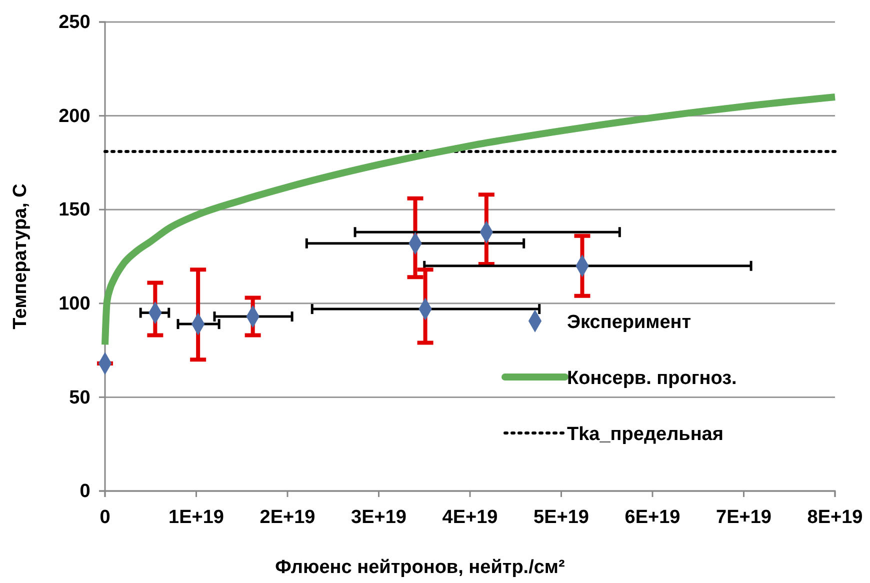 The image size is (870, 583). What do you see at coordinates (74, 303) in the screenshot?
I see `y-tick-label: 100` at bounding box center [74, 303].